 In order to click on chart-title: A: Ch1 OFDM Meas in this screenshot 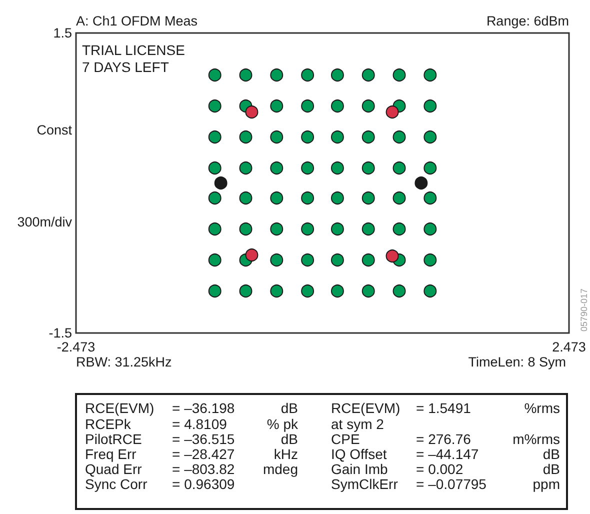, I will do `click(137, 21)`.